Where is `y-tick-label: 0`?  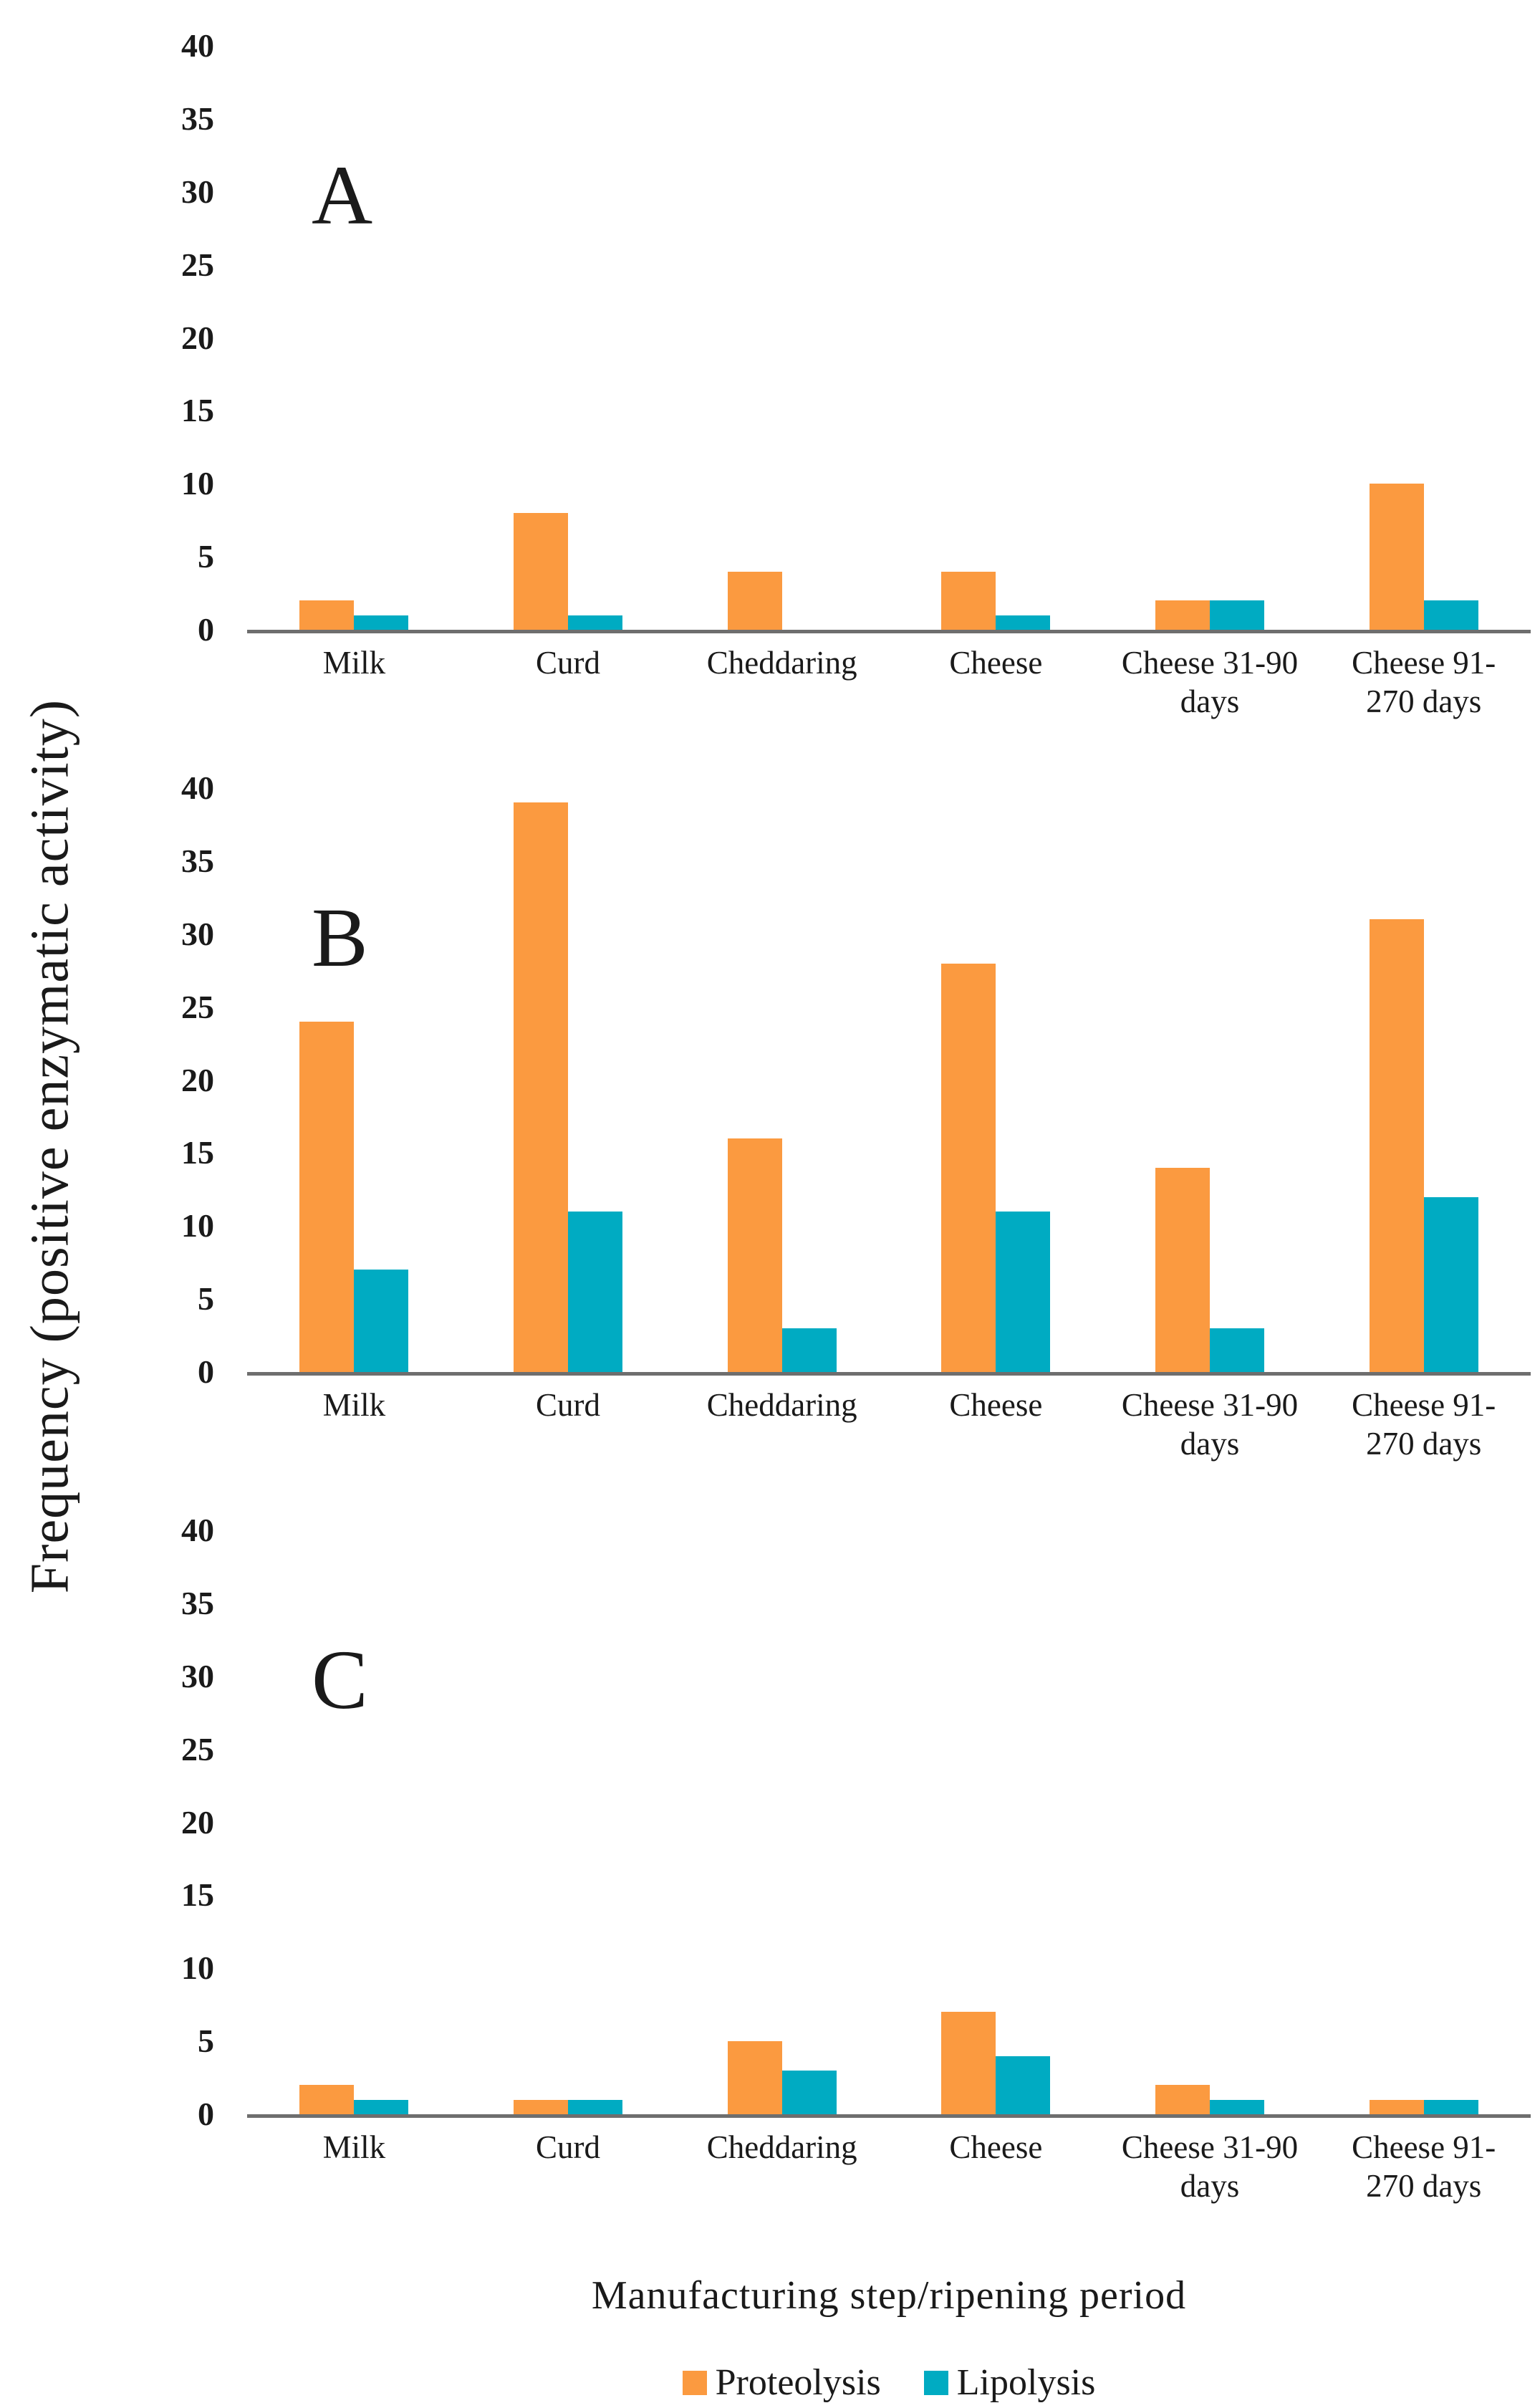
y-tick-label: 0 is located at coordinates (206, 629).